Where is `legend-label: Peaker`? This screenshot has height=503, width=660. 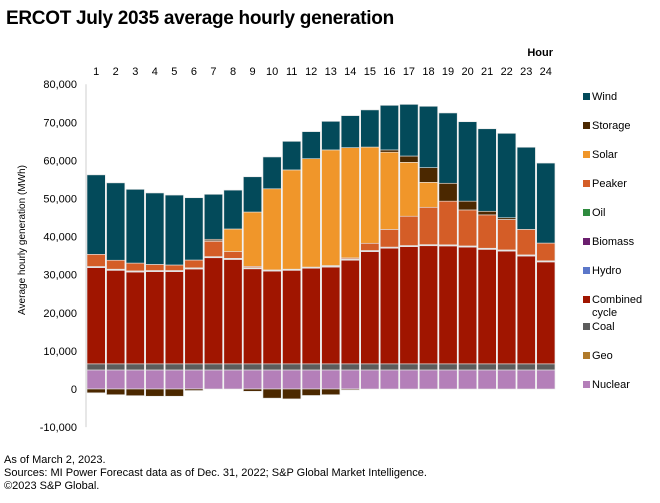 legend-label: Peaker is located at coordinates (609, 184).